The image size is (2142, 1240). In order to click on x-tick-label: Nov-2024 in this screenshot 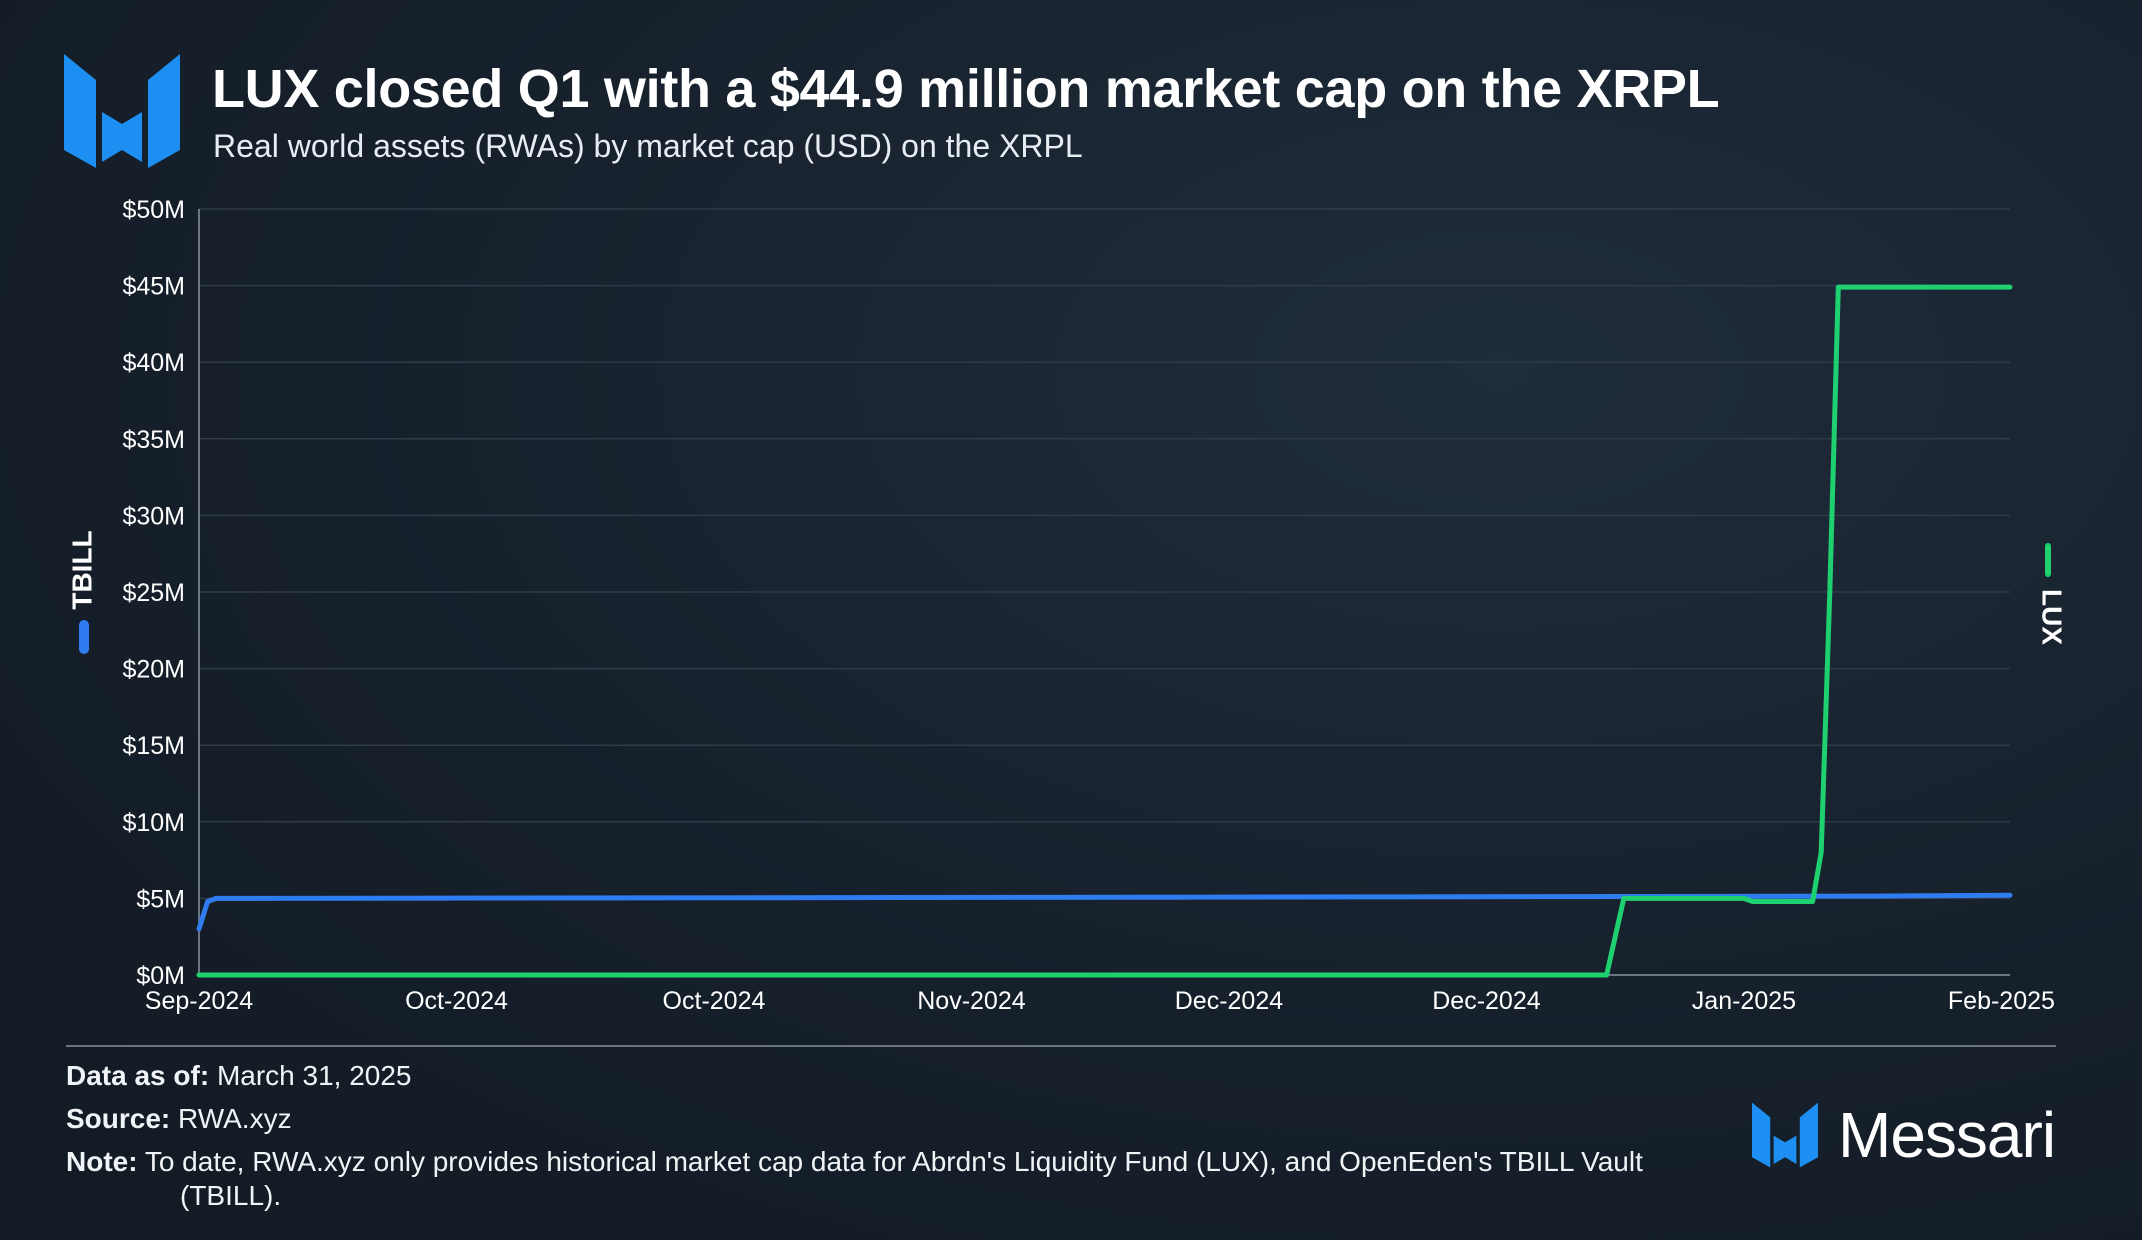, I will do `click(971, 1001)`.